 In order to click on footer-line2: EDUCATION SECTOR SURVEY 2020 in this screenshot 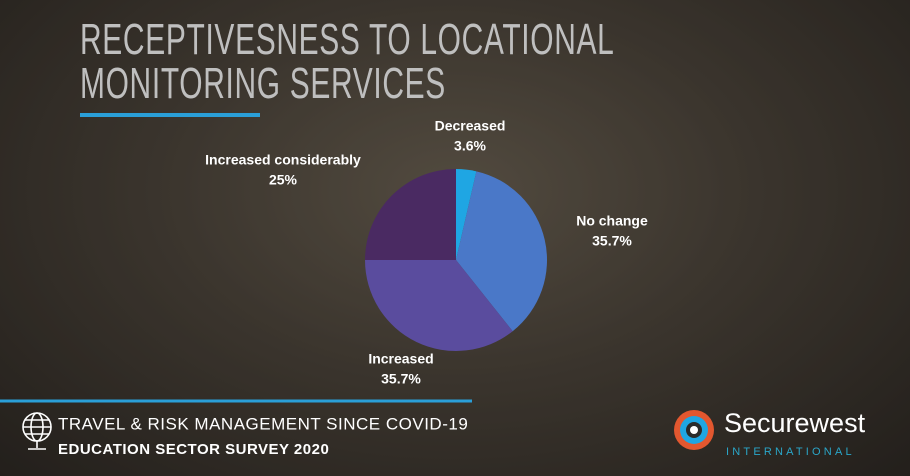, I will do `click(193, 449)`.